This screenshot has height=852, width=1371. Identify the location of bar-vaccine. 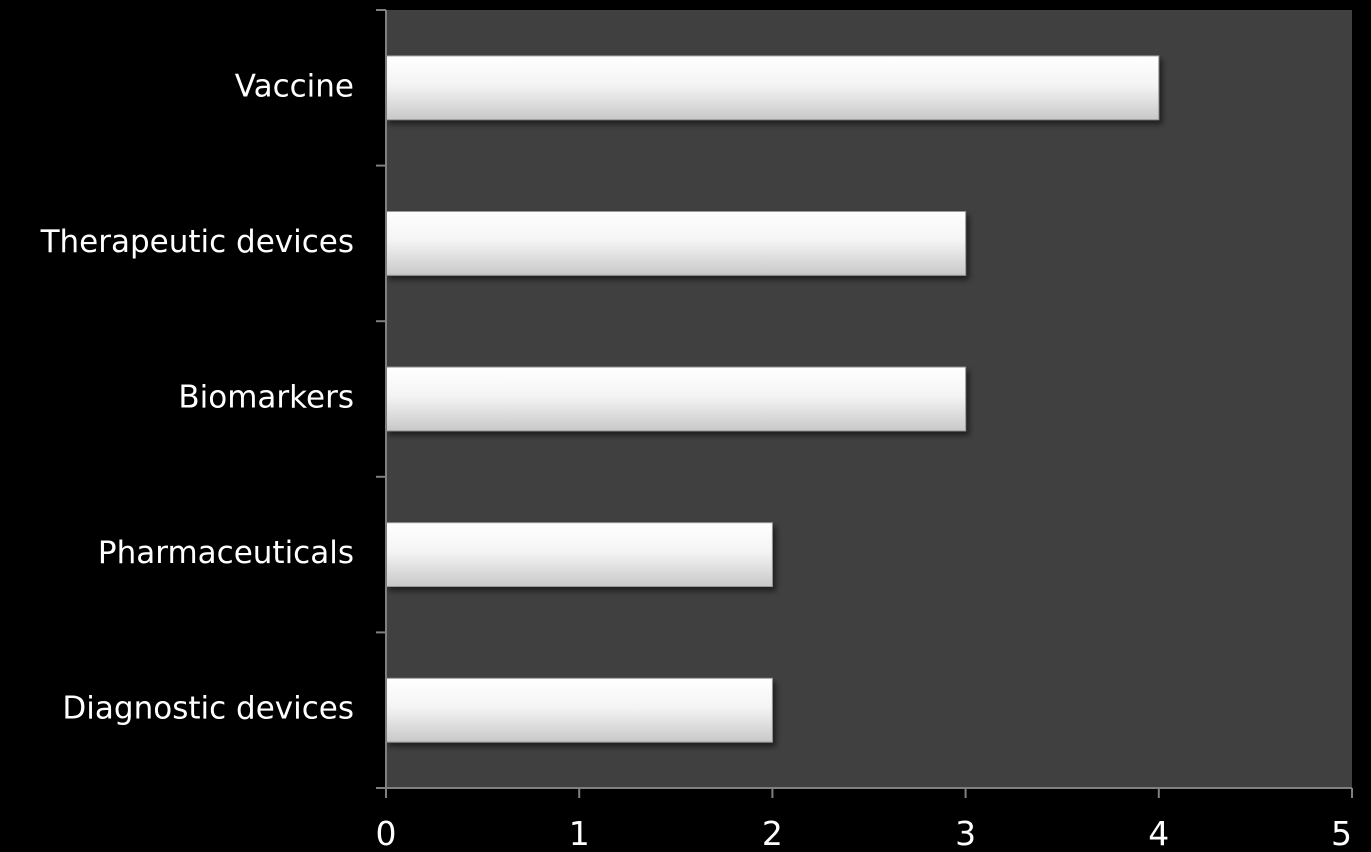
(772, 88).